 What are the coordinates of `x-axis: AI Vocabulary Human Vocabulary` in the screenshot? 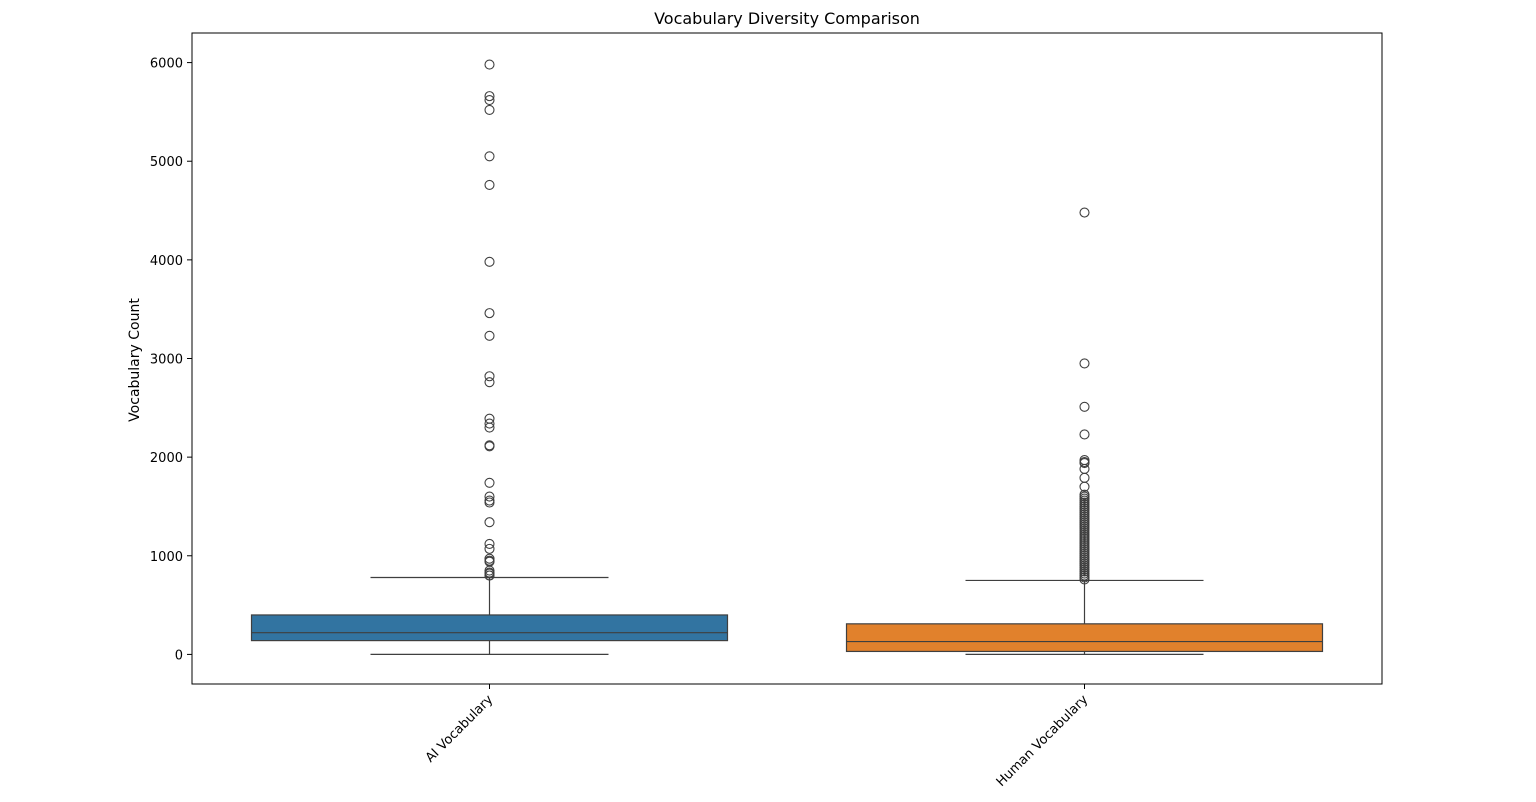 It's located at (757, 737).